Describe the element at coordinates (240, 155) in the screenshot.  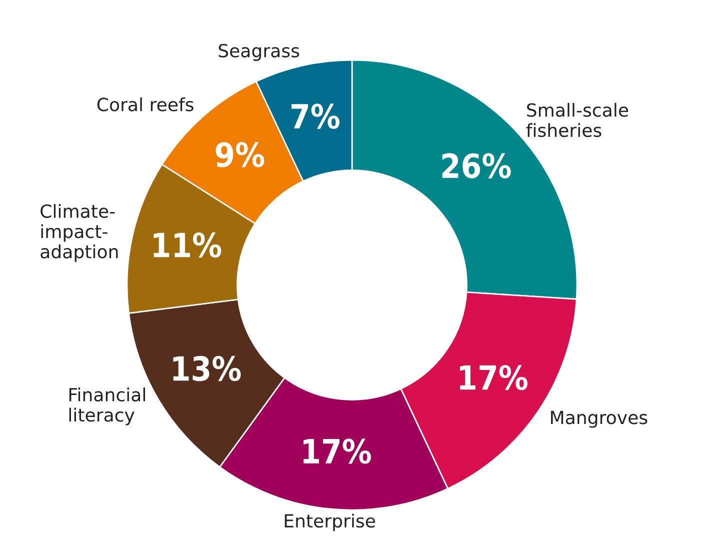
I see `data-label: 9%` at that location.